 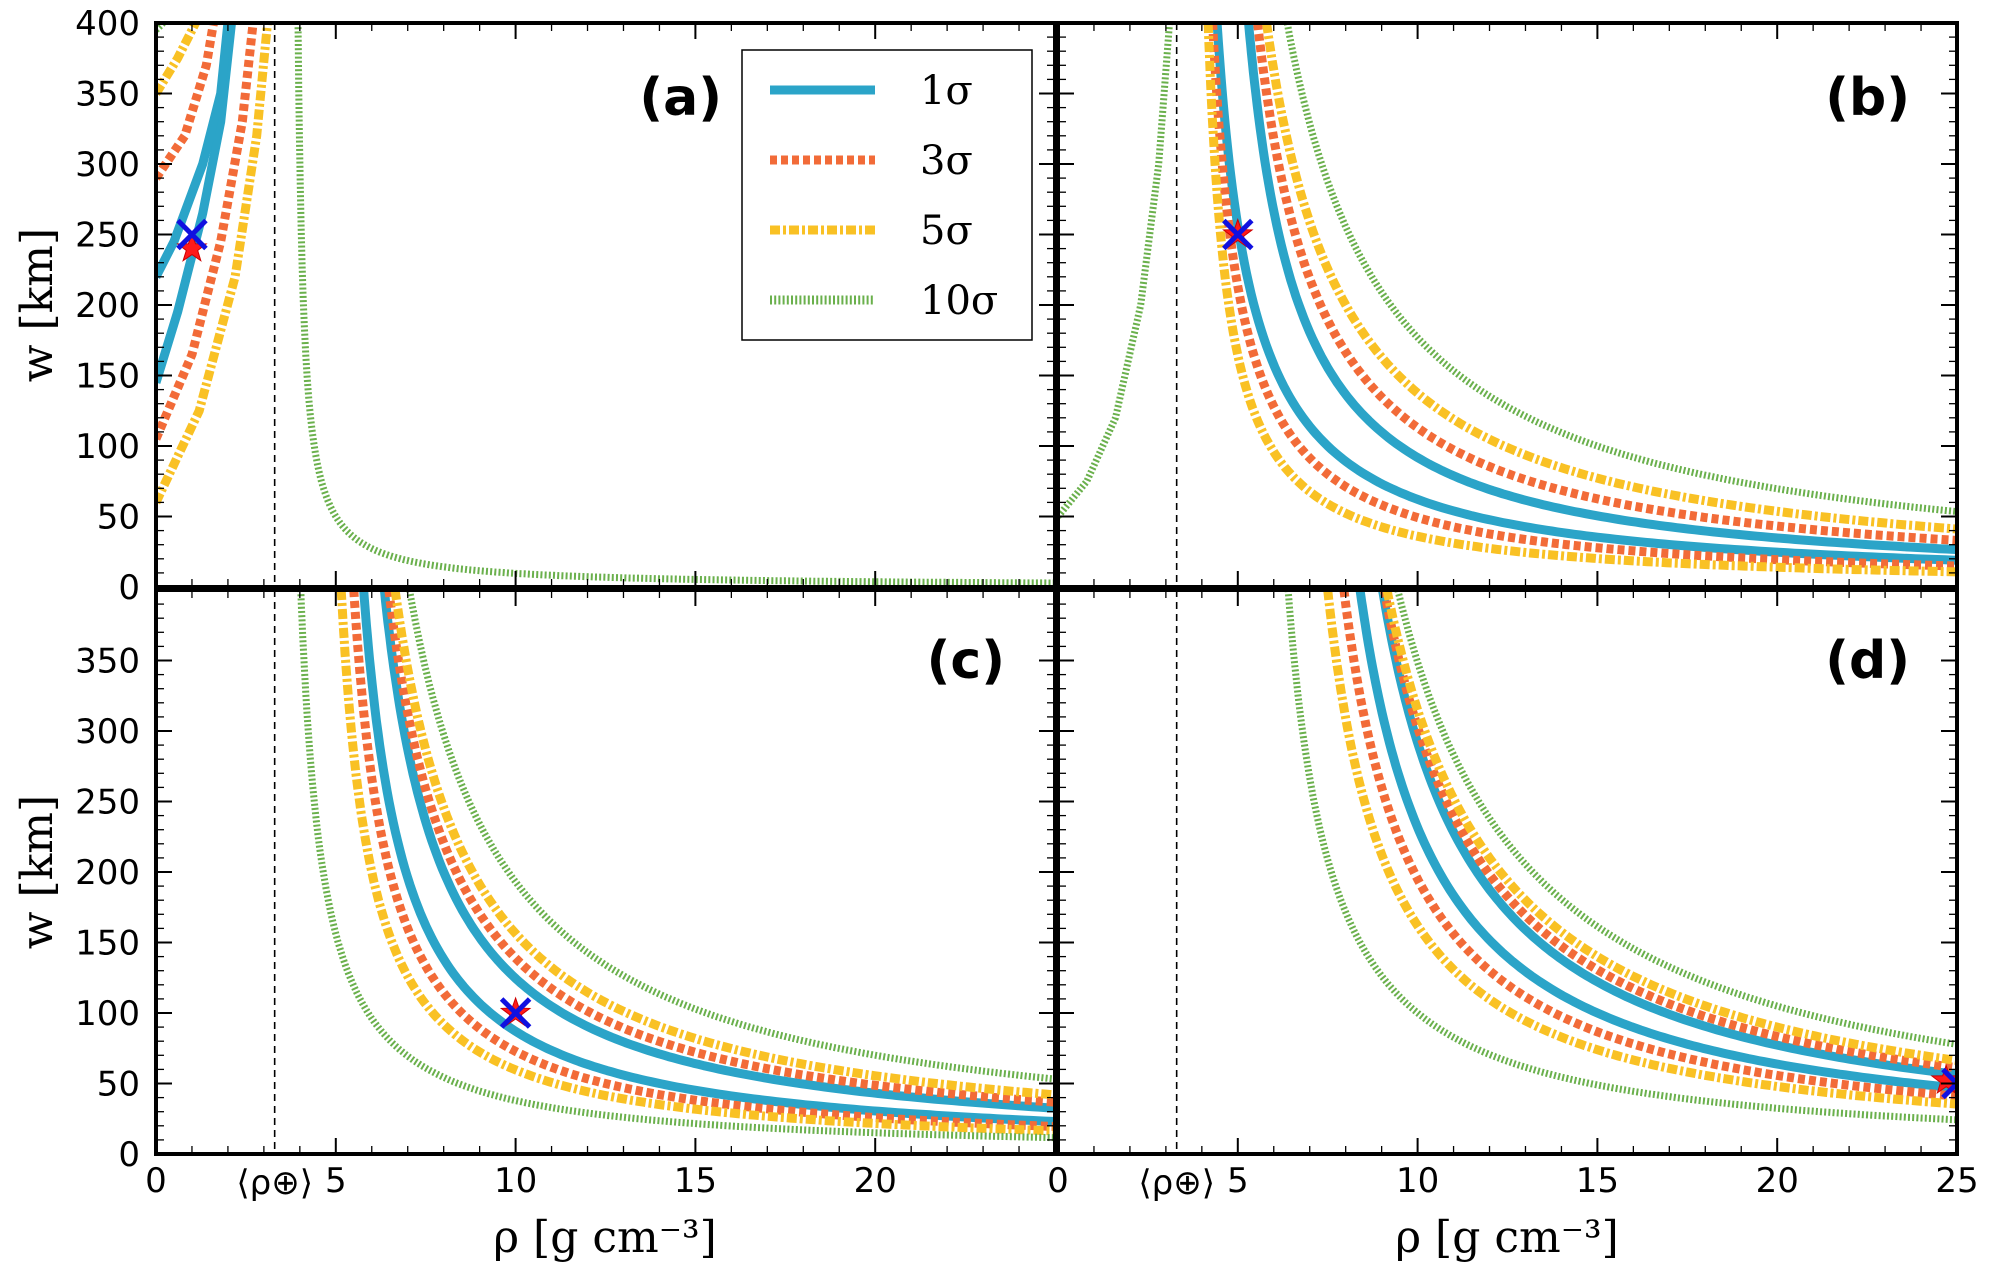 I want to click on y-tick-label-top: 350, so click(x=107, y=95).